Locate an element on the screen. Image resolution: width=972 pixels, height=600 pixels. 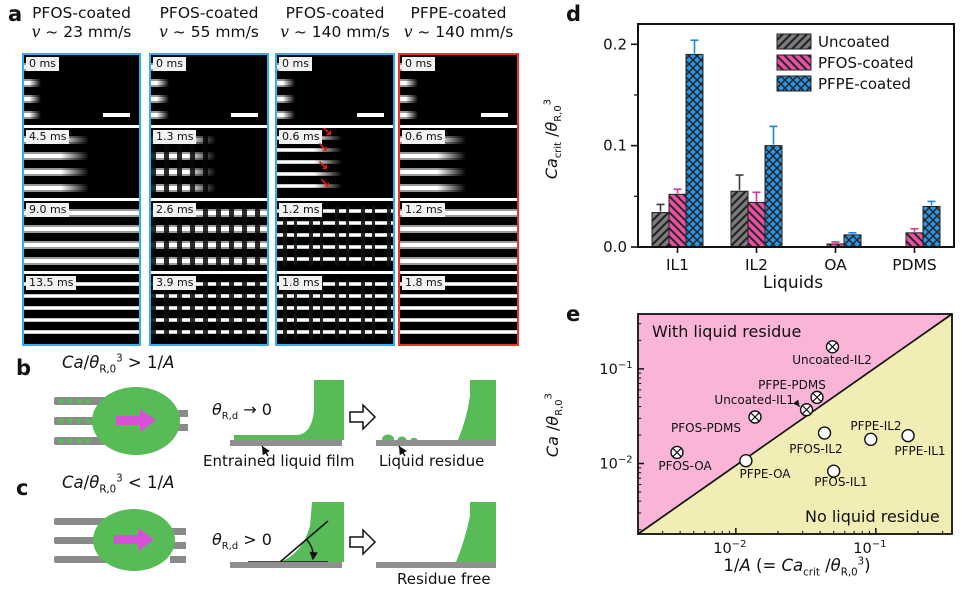
video-frame: 2.6 ms is located at coordinates (209, 236).